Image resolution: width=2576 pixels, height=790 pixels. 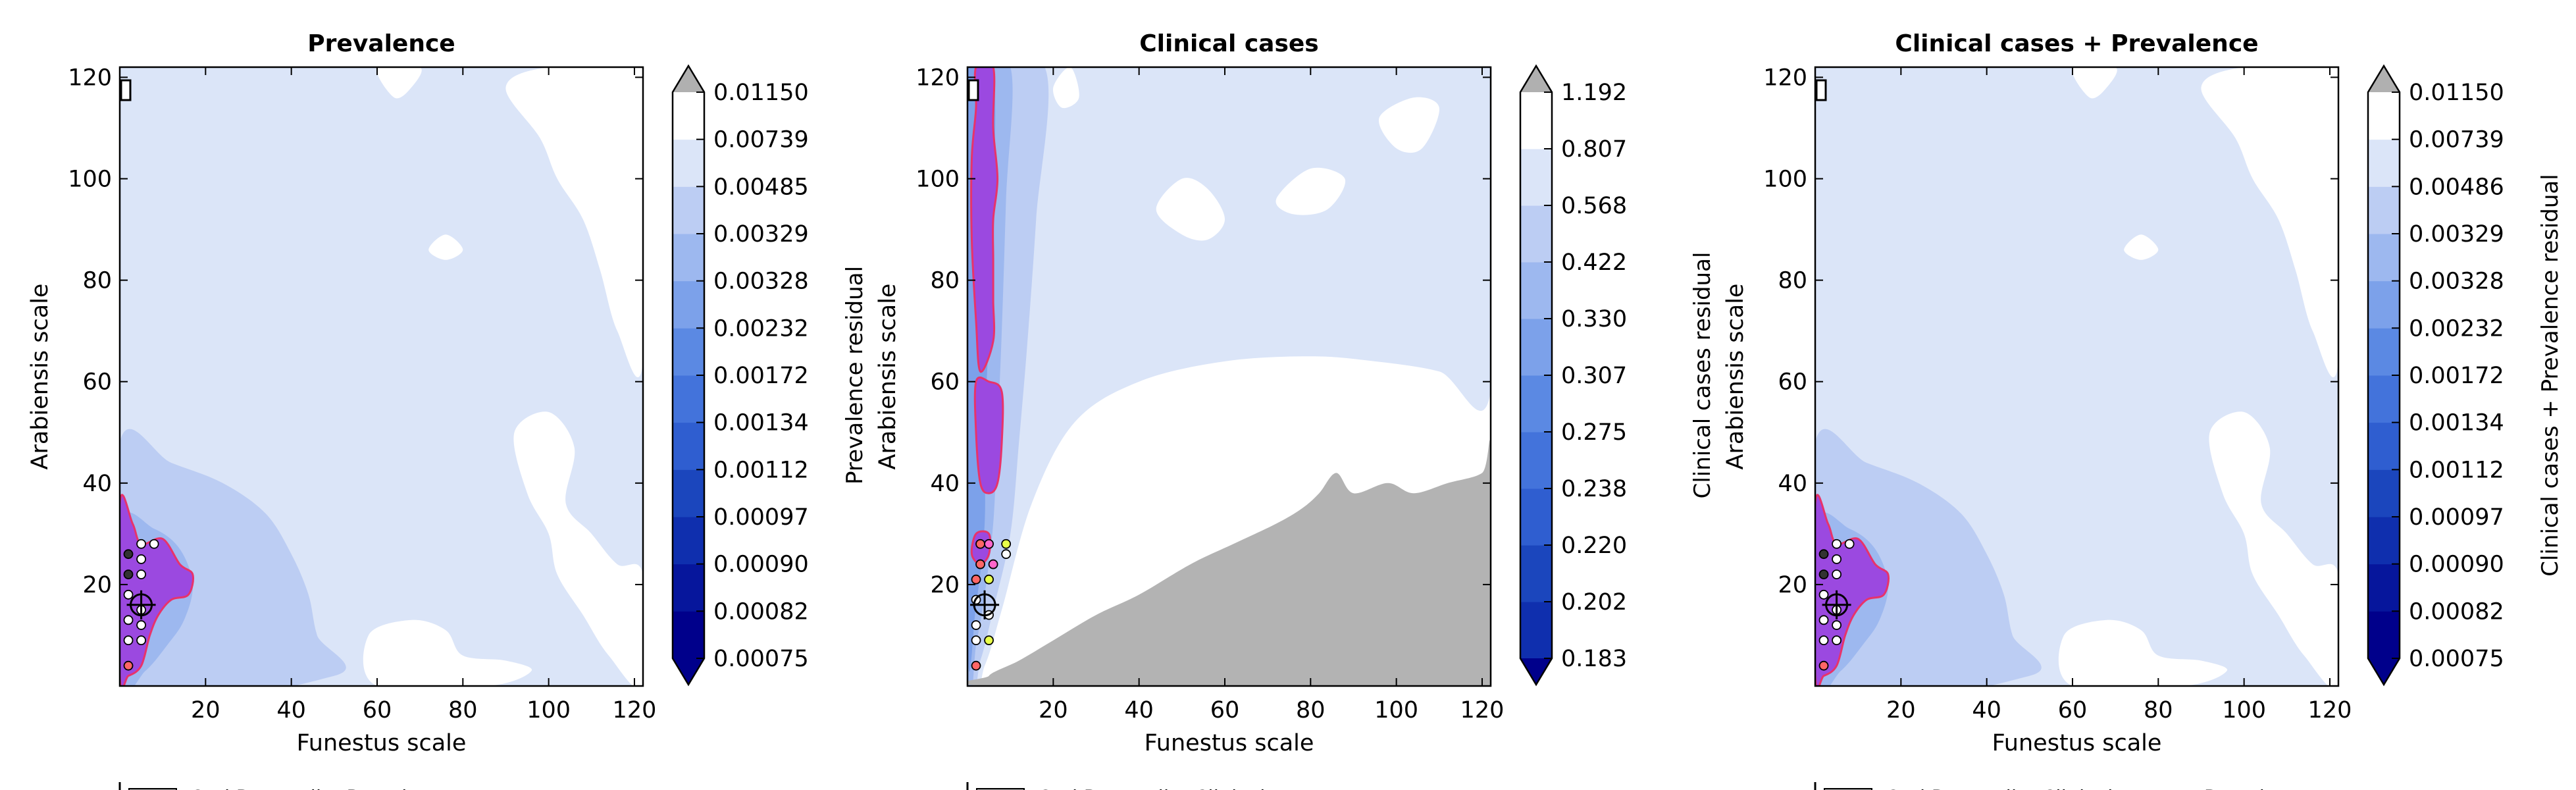 What do you see at coordinates (1901, 710) in the screenshot?
I see `x-tick-label: 20` at bounding box center [1901, 710].